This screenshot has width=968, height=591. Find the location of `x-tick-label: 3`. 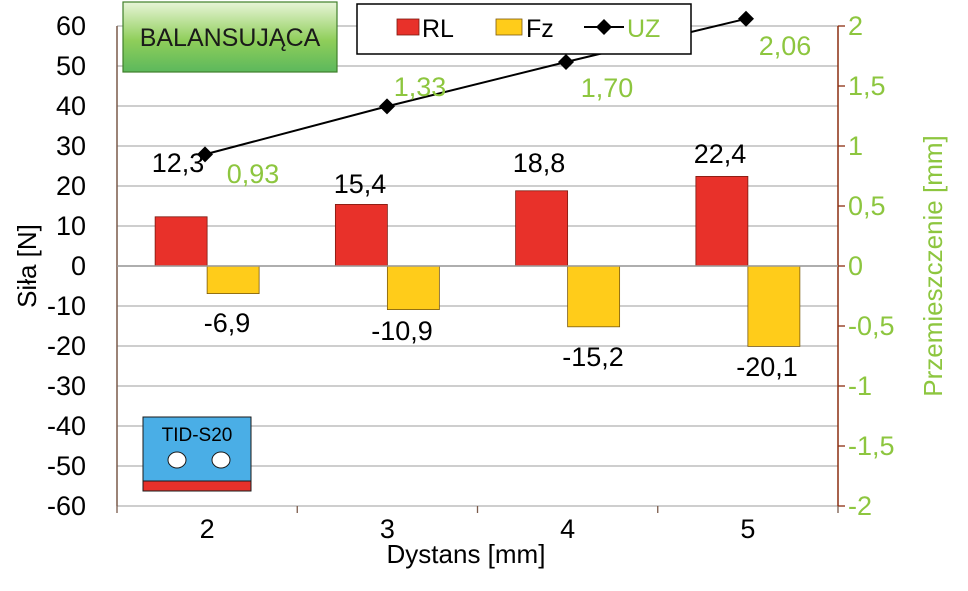

x-tick-label: 3 is located at coordinates (387, 529).